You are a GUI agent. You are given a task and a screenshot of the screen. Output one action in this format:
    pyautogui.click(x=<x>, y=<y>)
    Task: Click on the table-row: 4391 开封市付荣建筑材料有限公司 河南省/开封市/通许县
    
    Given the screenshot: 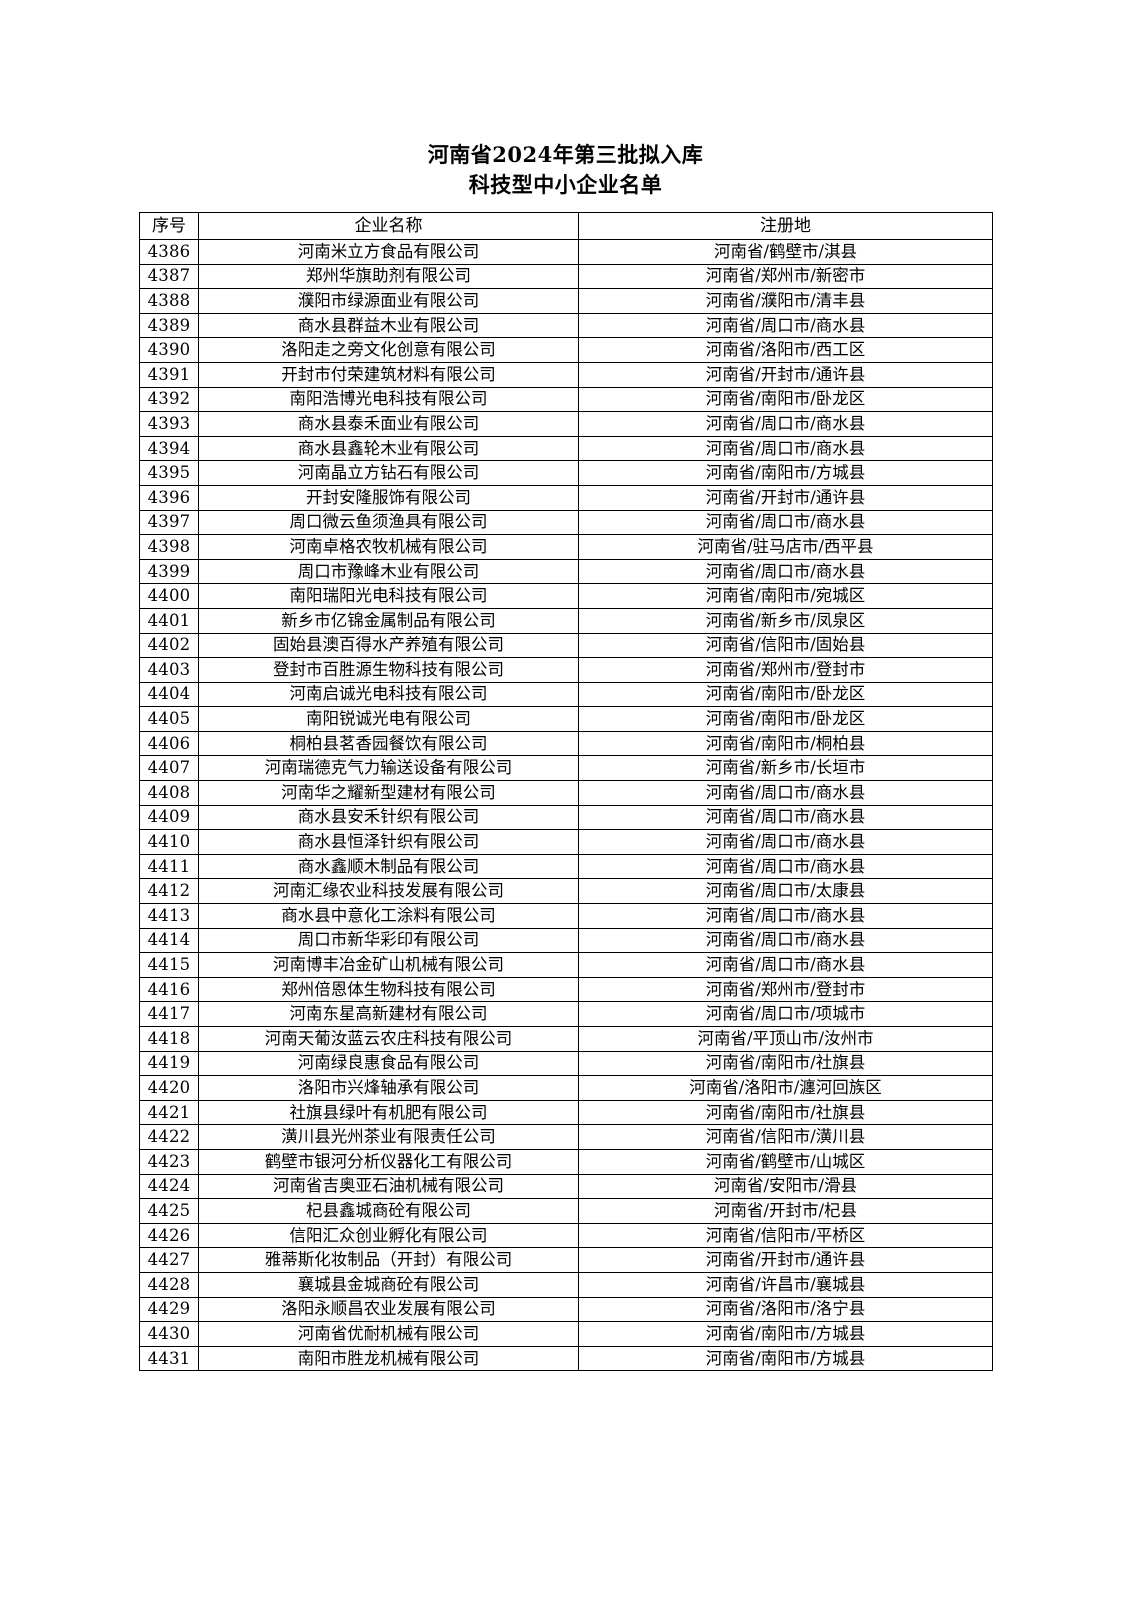 What is the action you would take?
    pyautogui.click(x=566, y=374)
    